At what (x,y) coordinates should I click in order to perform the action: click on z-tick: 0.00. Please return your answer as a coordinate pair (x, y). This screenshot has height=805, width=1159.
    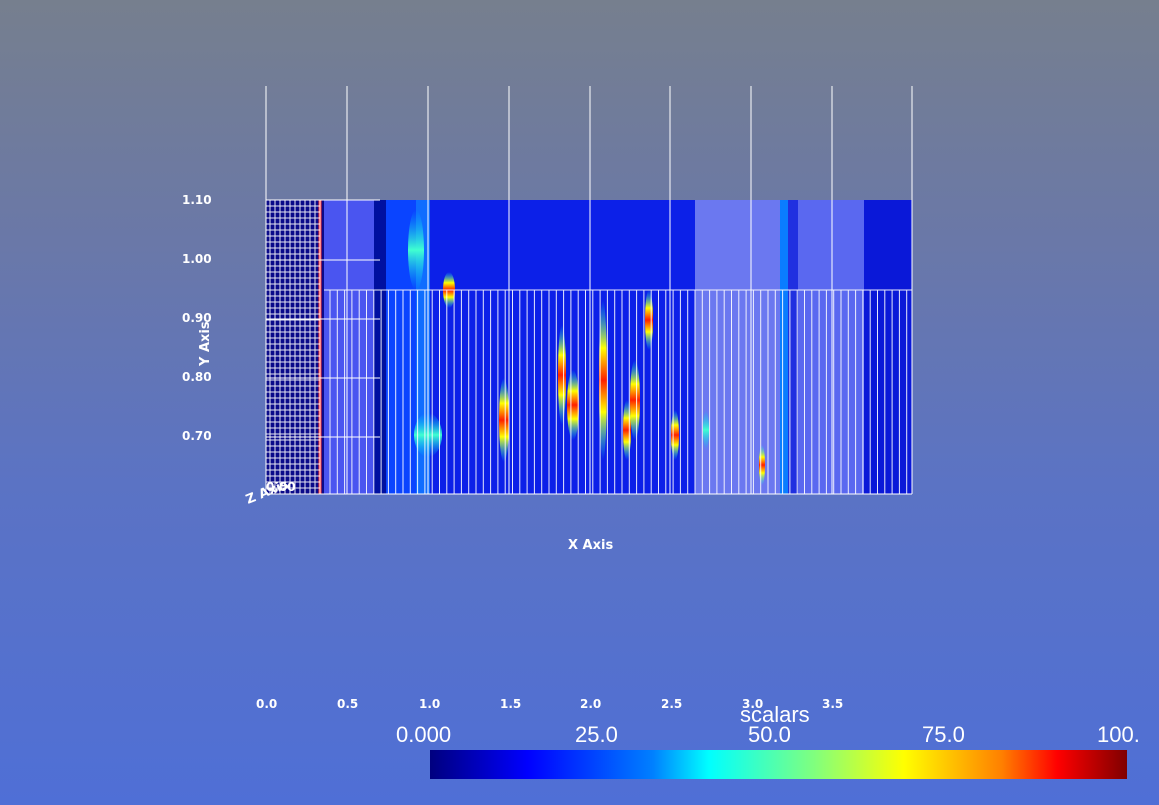
    Looking at the image, I should click on (281, 487).